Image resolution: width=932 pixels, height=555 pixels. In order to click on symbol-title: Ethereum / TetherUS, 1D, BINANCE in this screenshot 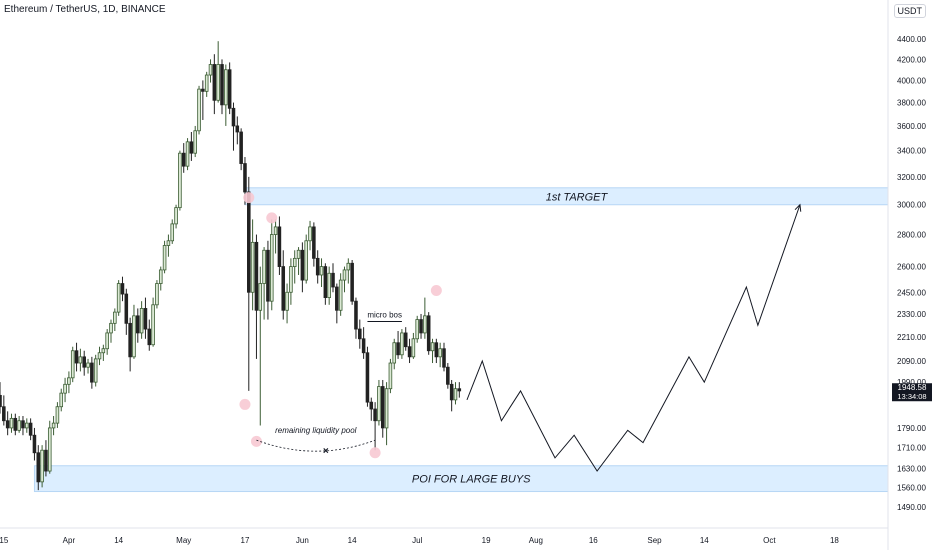, I will do `click(85, 9)`.